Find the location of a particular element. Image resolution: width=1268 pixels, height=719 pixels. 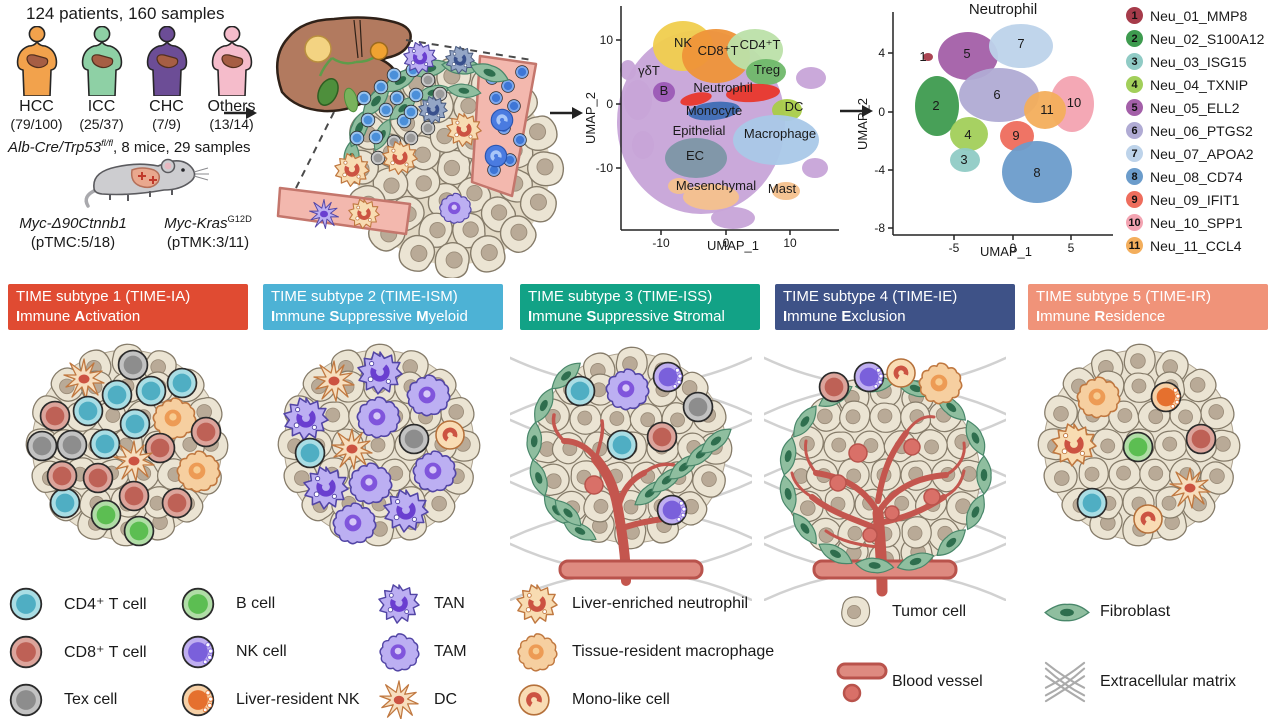

legend-item-label: TAN is located at coordinates (449, 603).